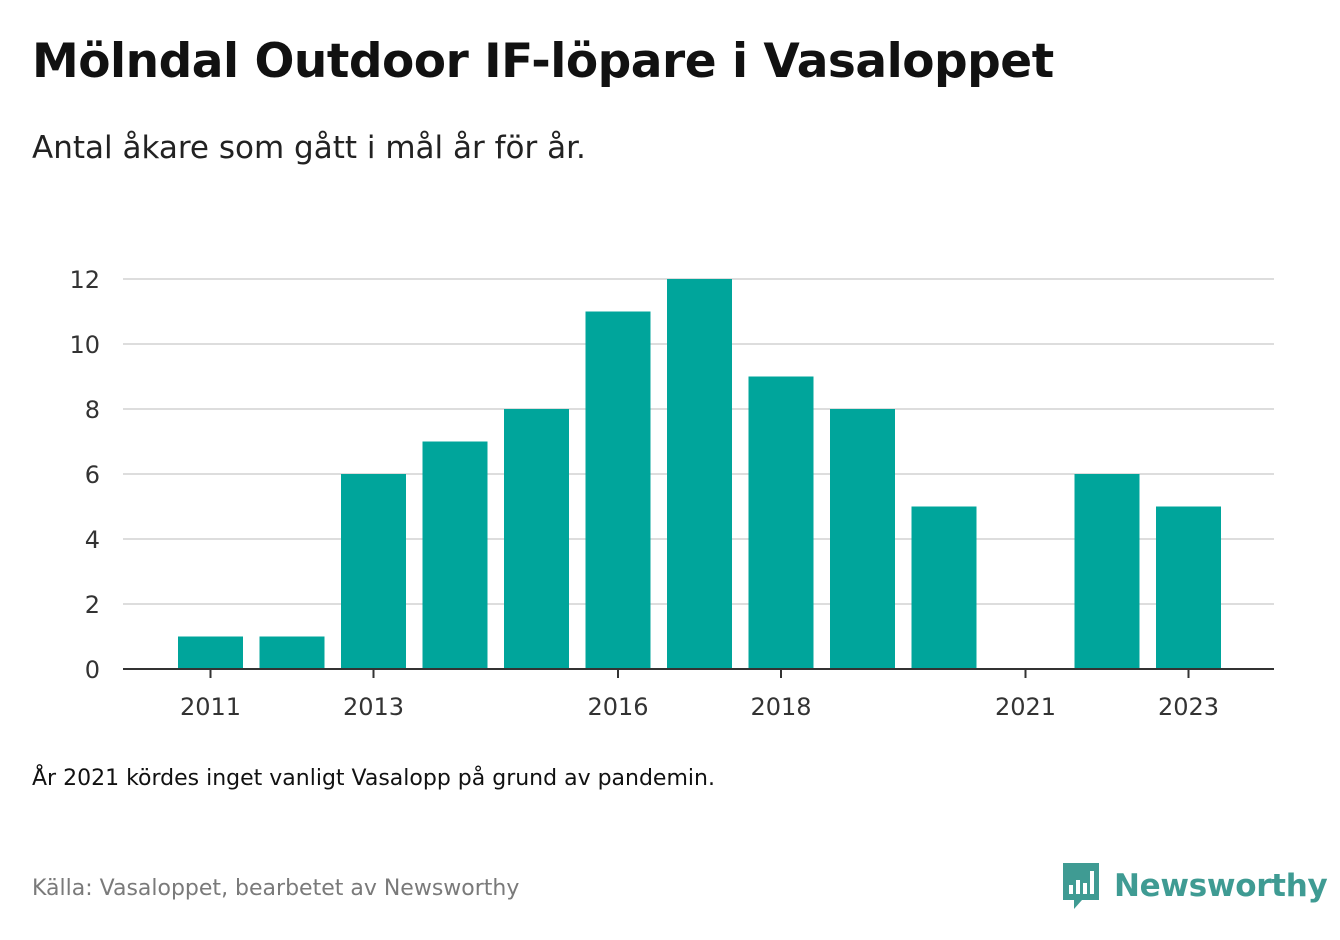  I want to click on bar-2020, so click(944, 587).